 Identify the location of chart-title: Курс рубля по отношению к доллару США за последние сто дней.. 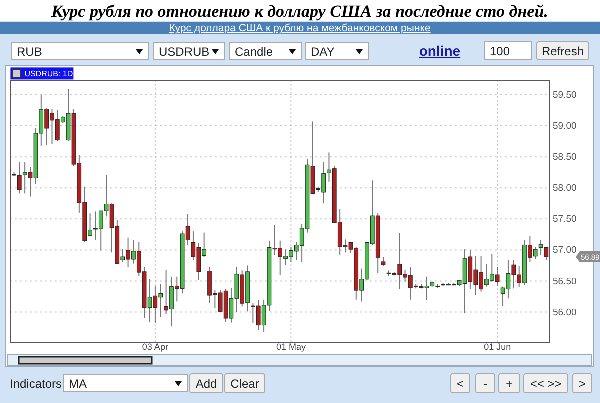
(299, 11).